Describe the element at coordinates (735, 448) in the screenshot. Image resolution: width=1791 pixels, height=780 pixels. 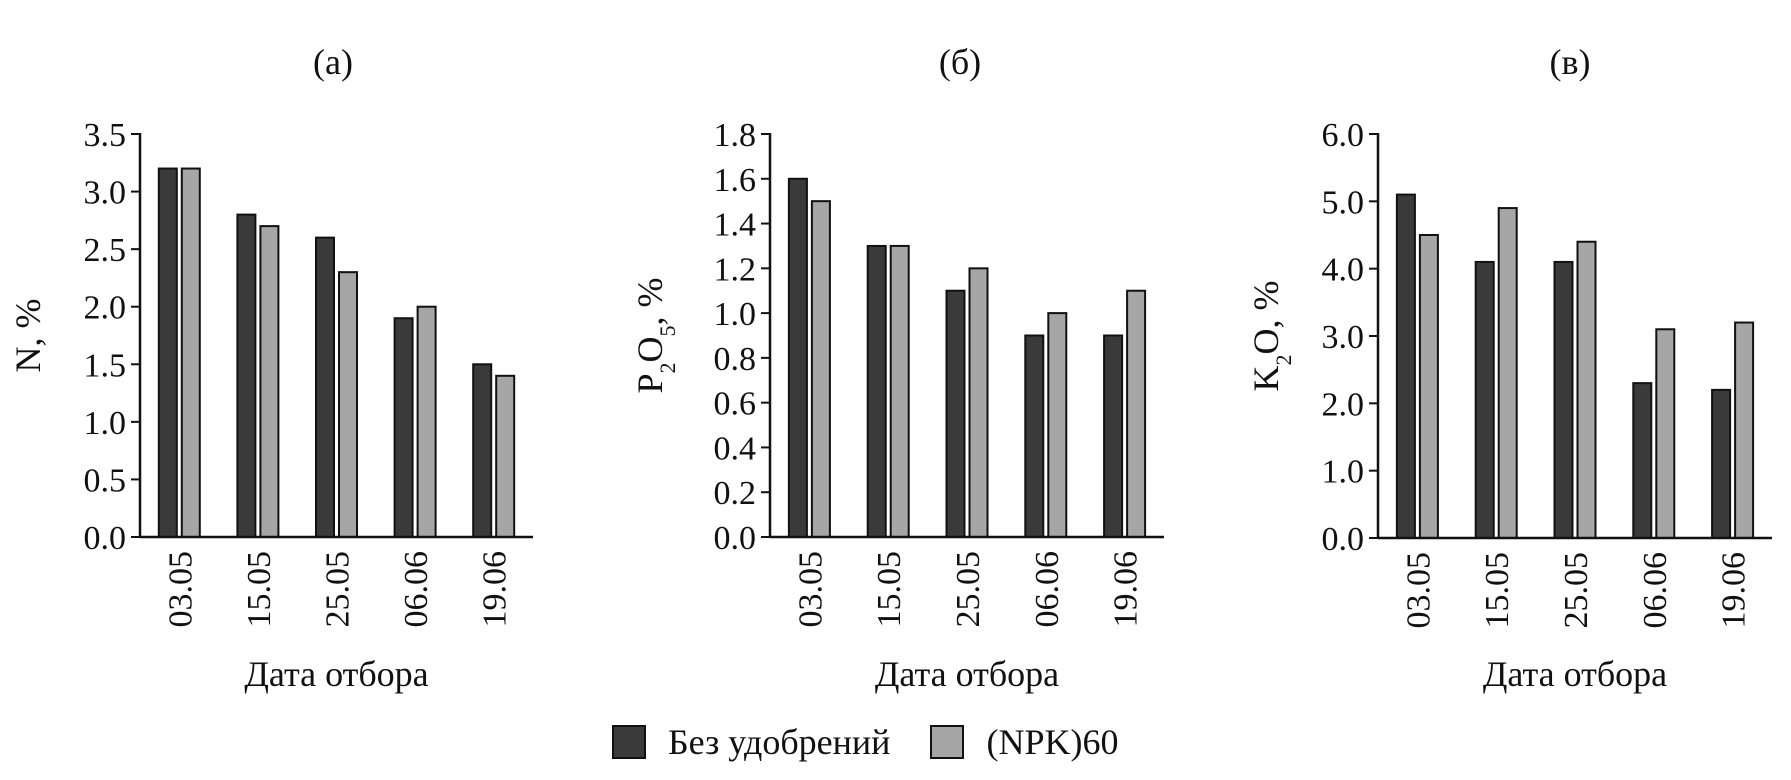
I see `y-tick-label: 0.4` at that location.